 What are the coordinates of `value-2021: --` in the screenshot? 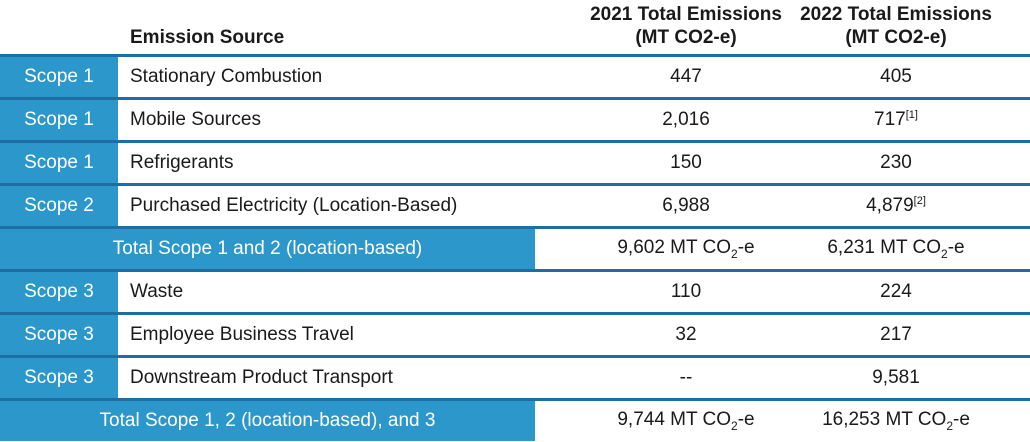 It's located at (686, 377).